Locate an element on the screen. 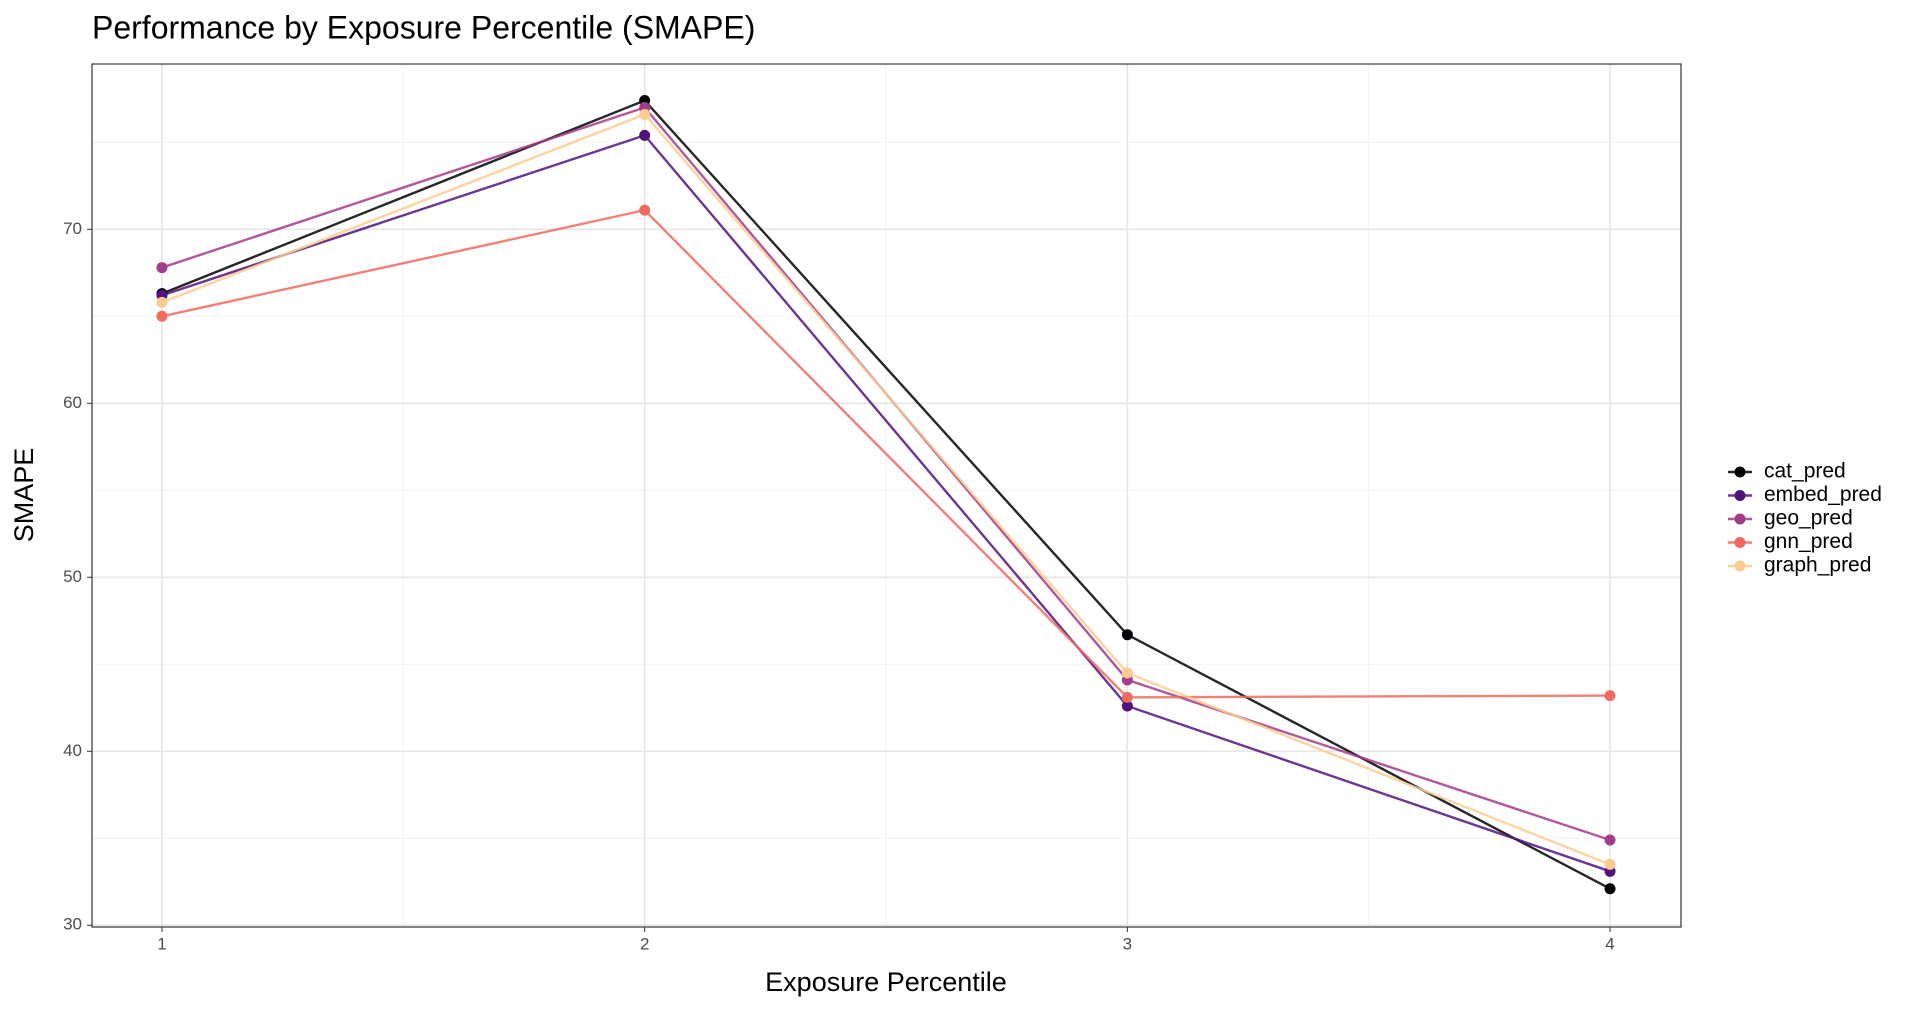 The image size is (1920, 1012). legend-label: embed_pred is located at coordinates (1823, 494).